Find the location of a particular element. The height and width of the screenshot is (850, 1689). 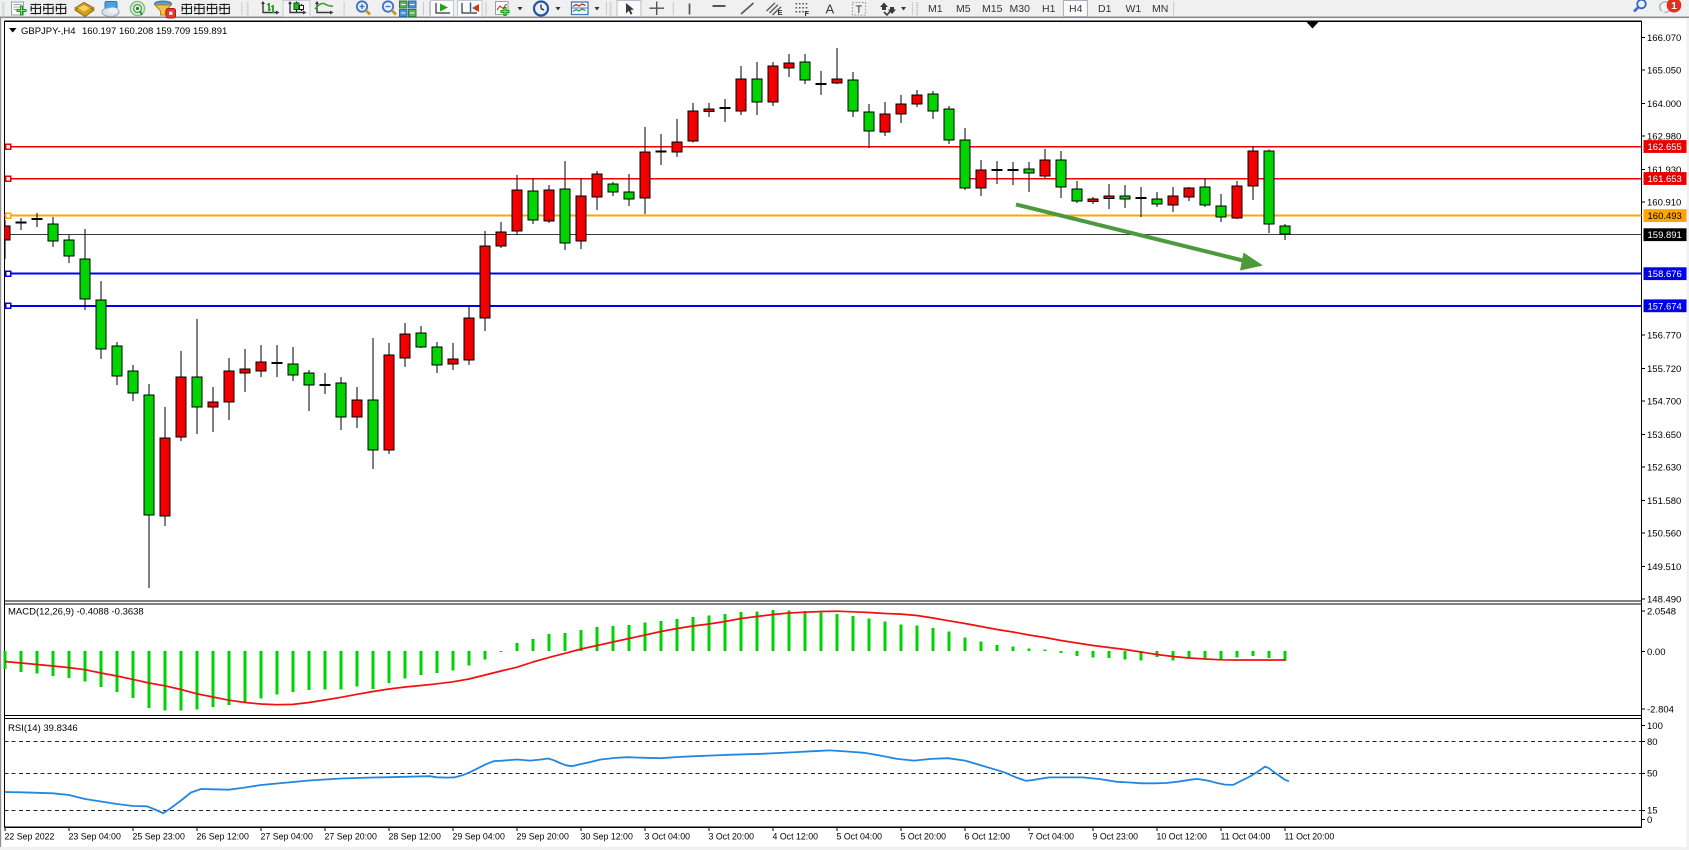

svg-text: 154.700 is located at coordinates (1664, 401).